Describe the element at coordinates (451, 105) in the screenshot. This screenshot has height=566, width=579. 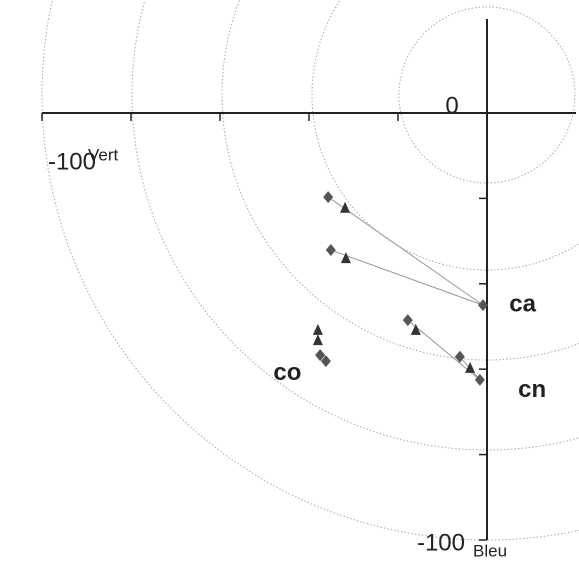
I see `x-tick-label: 0` at that location.